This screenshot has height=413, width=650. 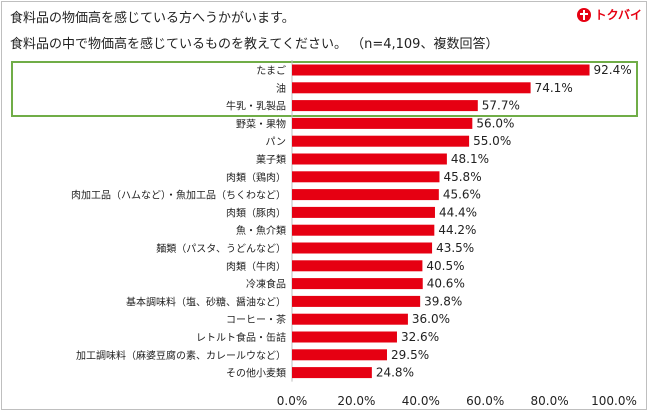 I want to click on category-label: 魚・魚介類, so click(x=261, y=230).